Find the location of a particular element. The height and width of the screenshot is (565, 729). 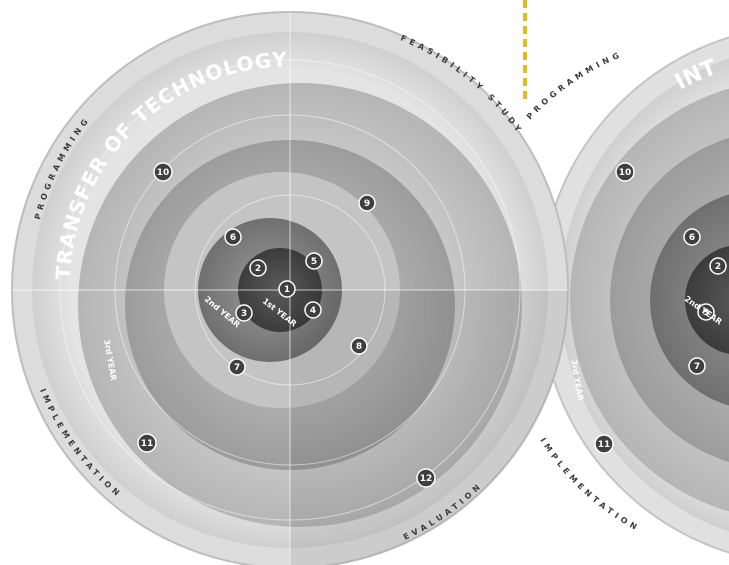

right-node-3: 3 is located at coordinates (706, 312).